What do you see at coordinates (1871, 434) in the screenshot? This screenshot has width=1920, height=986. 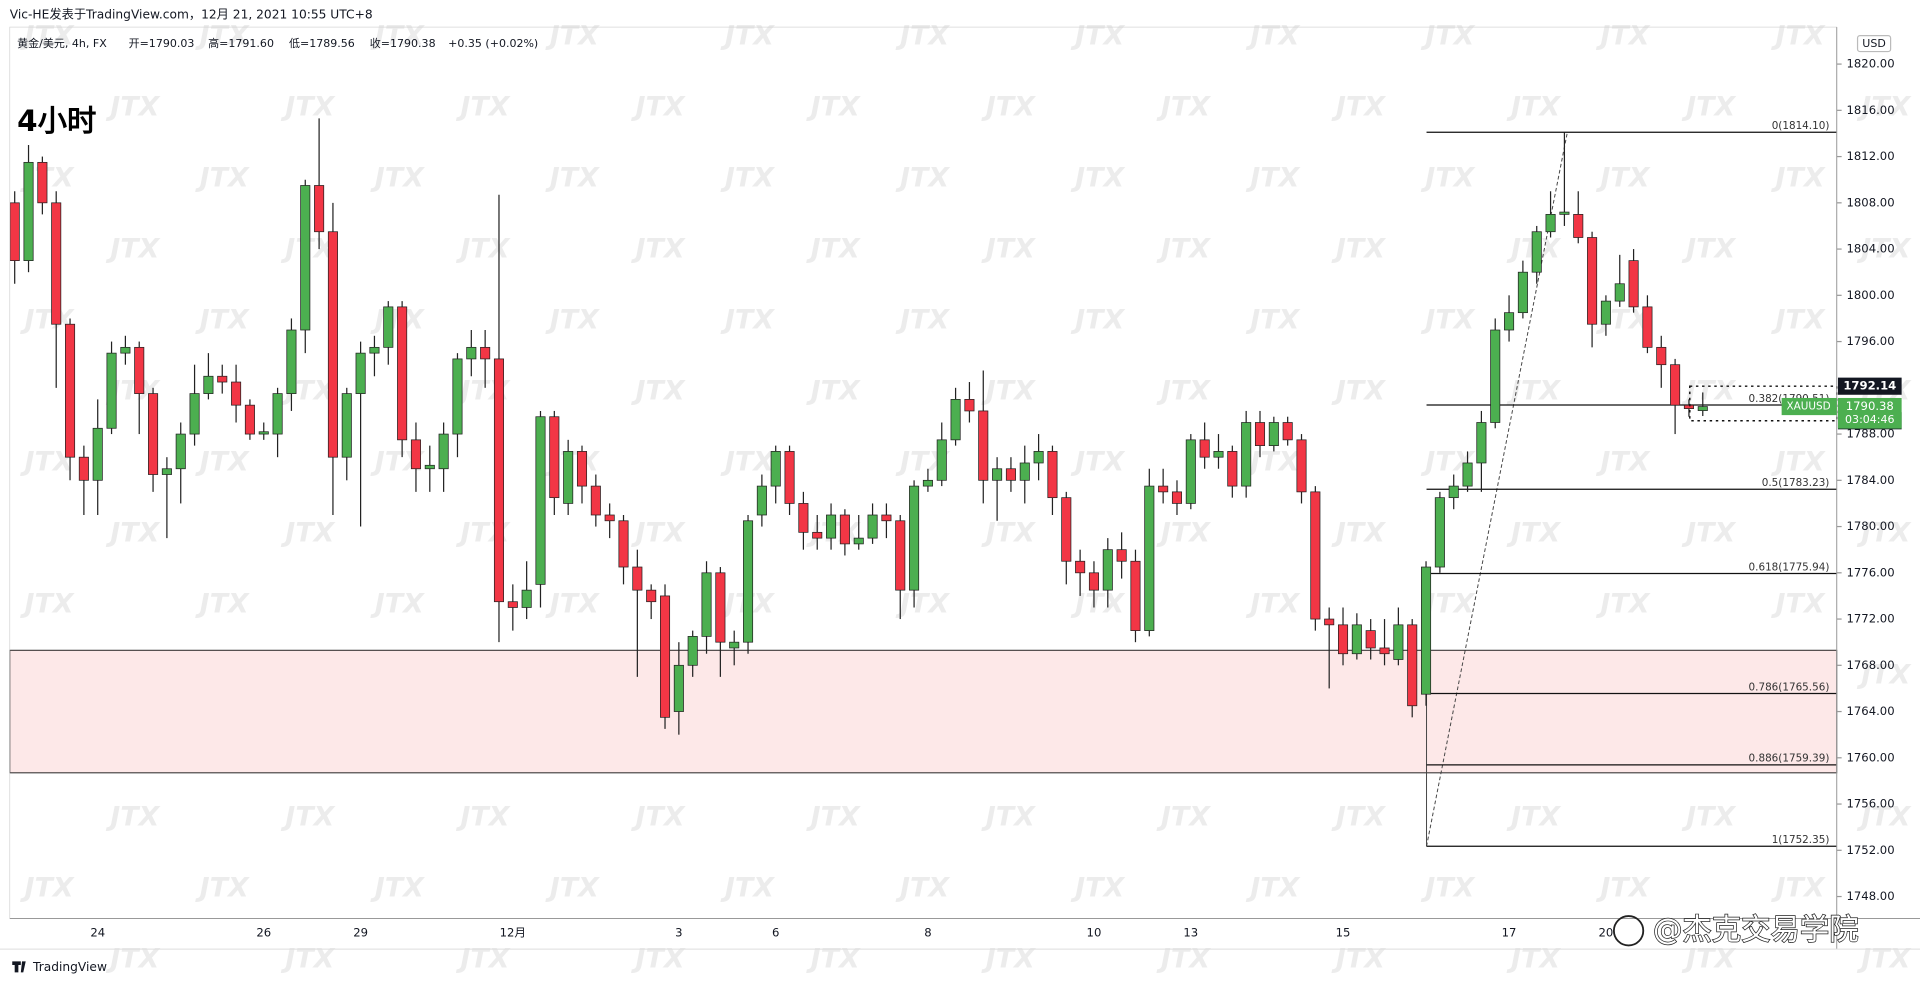 I see `y-tick-label: 1788.00` at bounding box center [1871, 434].